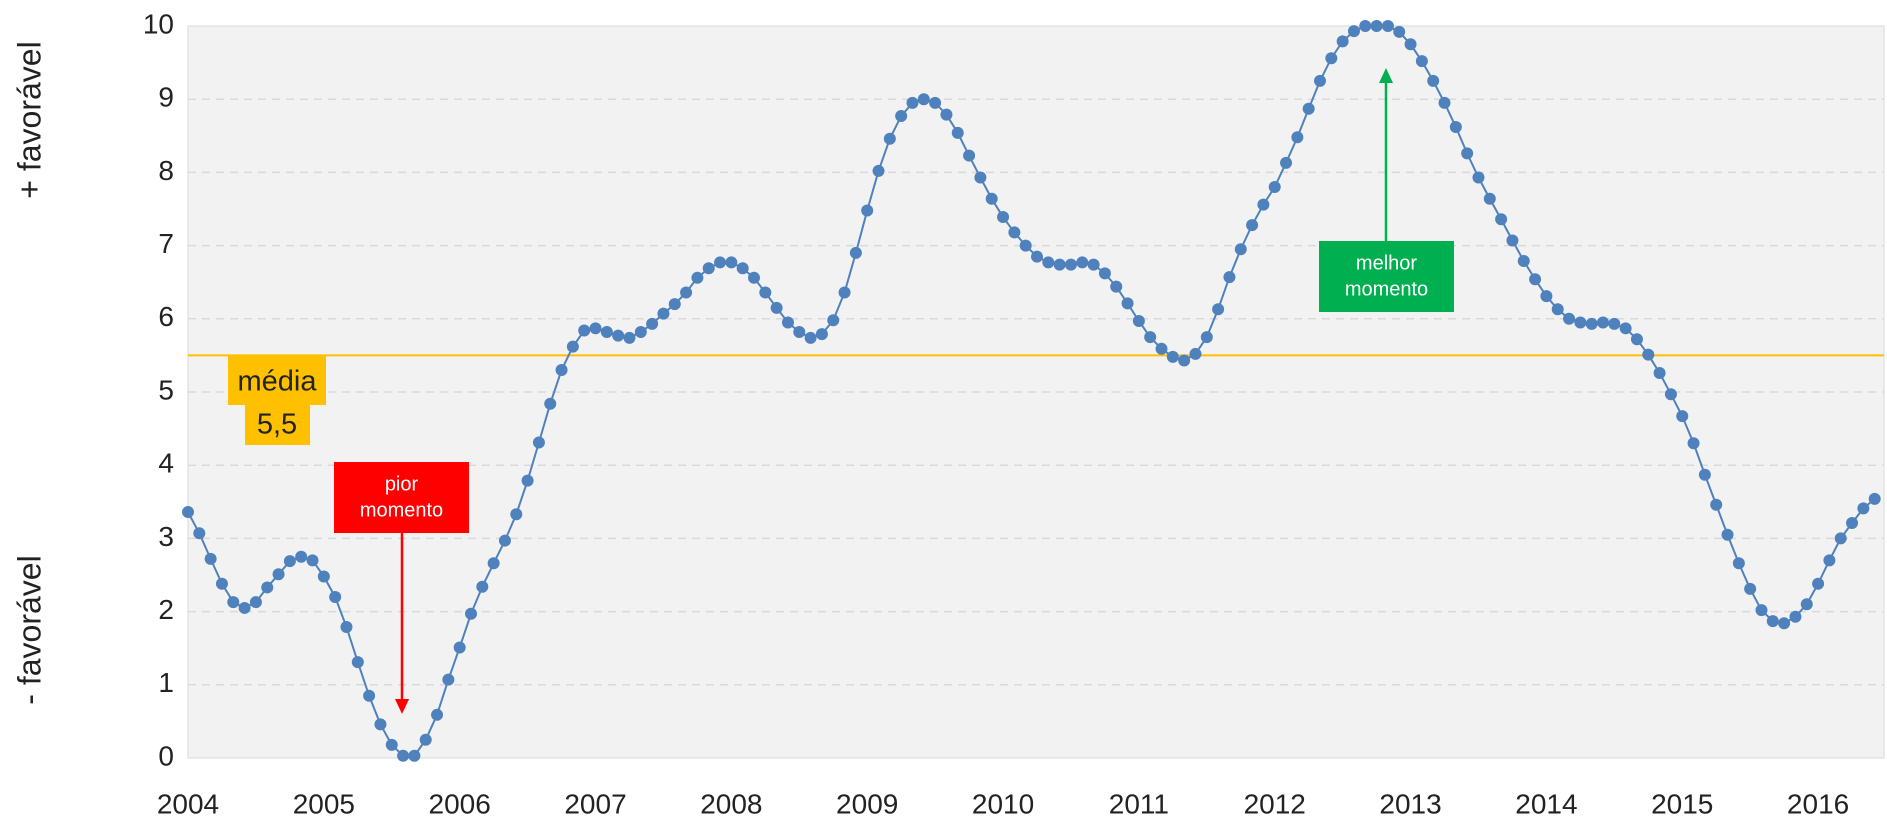  What do you see at coordinates (29, 119) in the screenshot?
I see `y-label-top: + favorável` at bounding box center [29, 119].